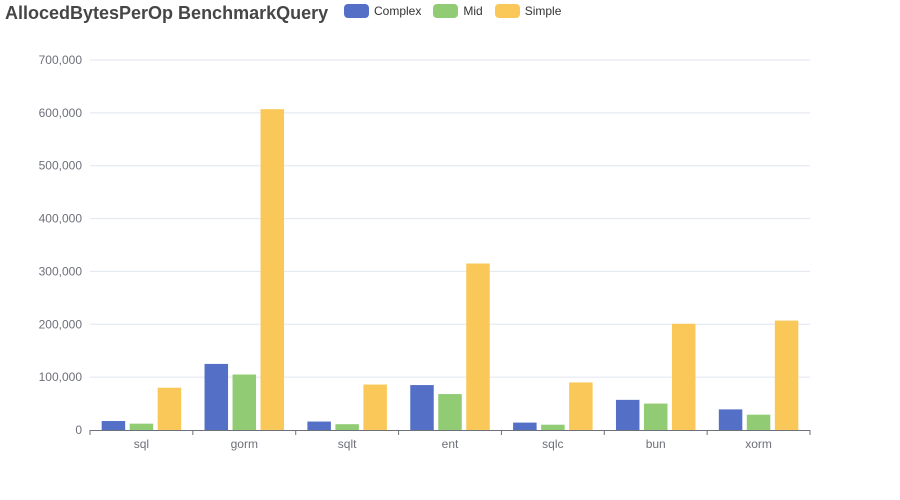 This screenshot has height=500, width=900. Describe the element at coordinates (169, 408) in the screenshot. I see `bar-simple-sql` at that location.